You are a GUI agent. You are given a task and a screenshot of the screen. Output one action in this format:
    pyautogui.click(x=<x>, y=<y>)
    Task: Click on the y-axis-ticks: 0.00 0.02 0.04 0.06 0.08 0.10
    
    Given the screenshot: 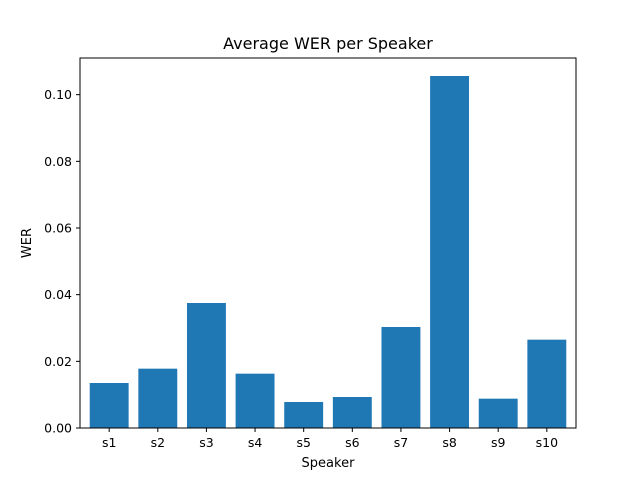 What is the action you would take?
    pyautogui.click(x=62, y=261)
    